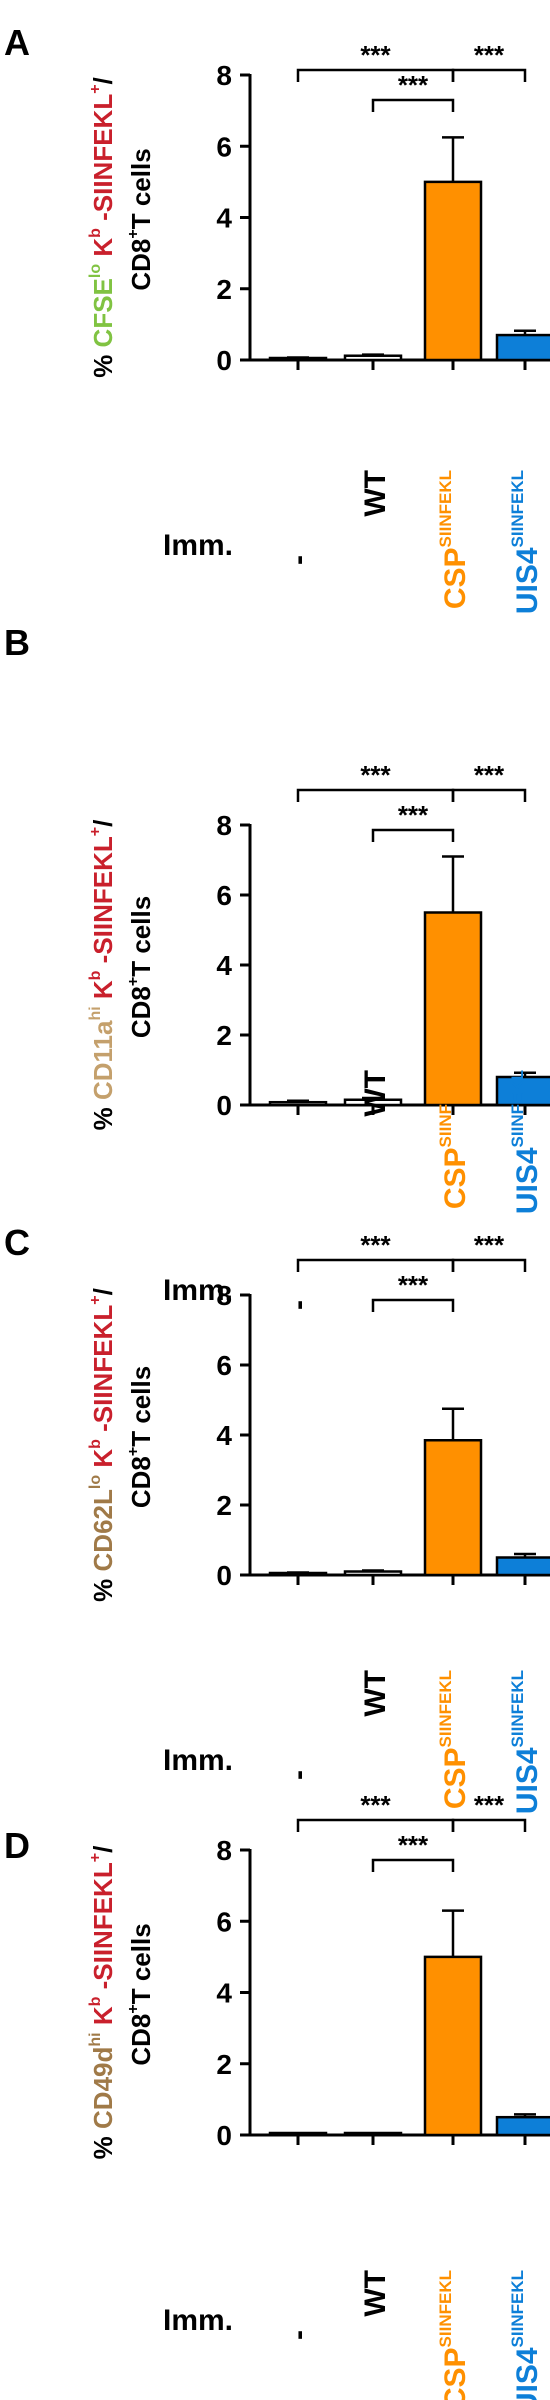  What do you see at coordinates (102, 1445) in the screenshot?
I see `y-axis-label-line1: % CD62Llo Kb -SIINFEKL+/` at bounding box center [102, 1445].